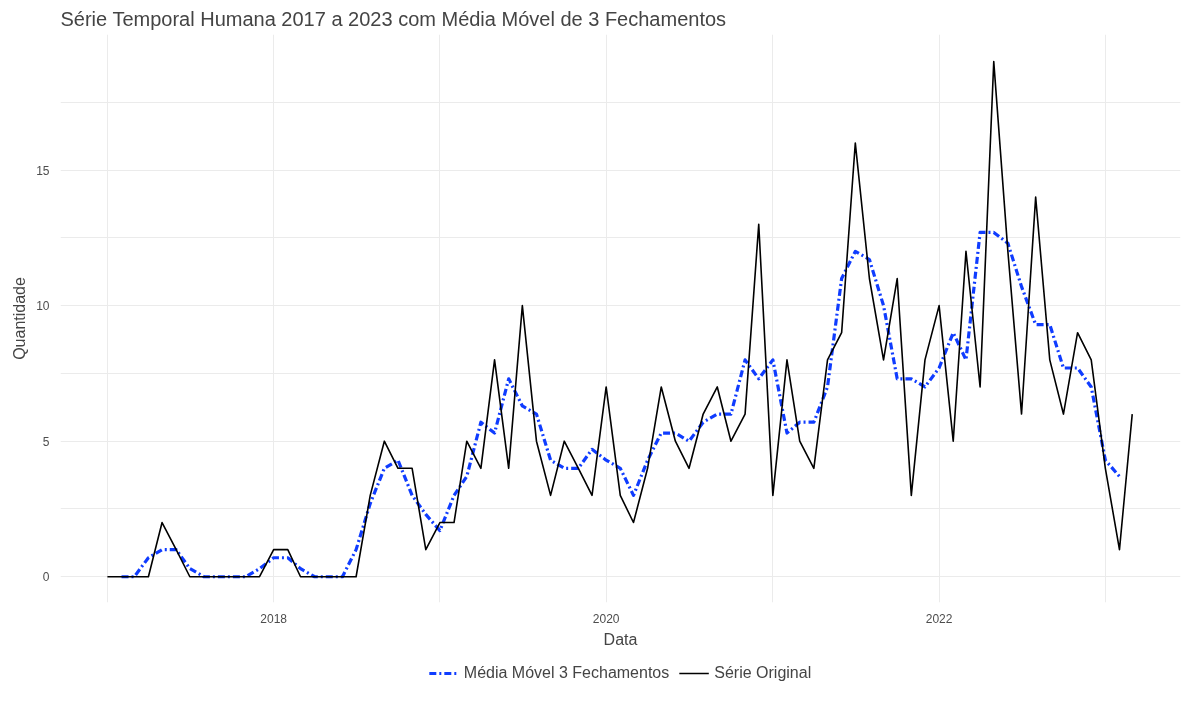 Image resolution: width=1202 pixels, height=727 pixels. What do you see at coordinates (393, 18) in the screenshot?
I see `chart-title: Série Temporal Humana 2017 a 2023 com Média Móvel de 3 Fechamentos` at bounding box center [393, 18].